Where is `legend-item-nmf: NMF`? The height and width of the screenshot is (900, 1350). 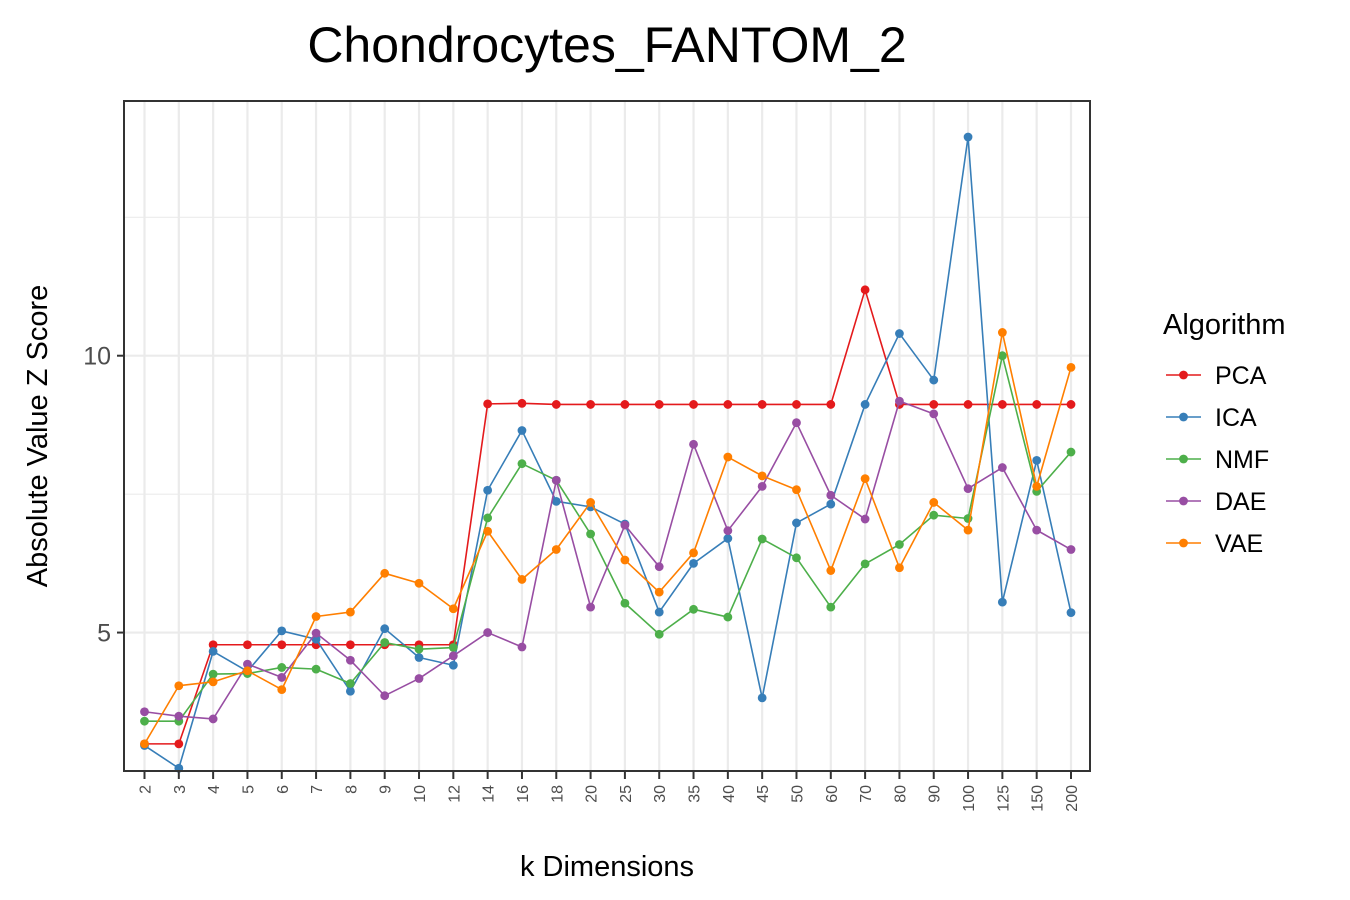 legend-item-nmf: NMF is located at coordinates (1217, 460).